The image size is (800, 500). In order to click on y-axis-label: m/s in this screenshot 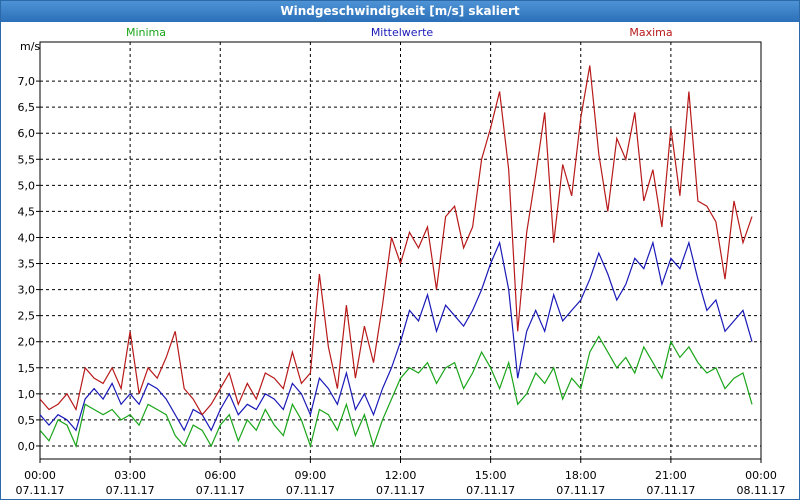, I will do `click(30, 46)`.